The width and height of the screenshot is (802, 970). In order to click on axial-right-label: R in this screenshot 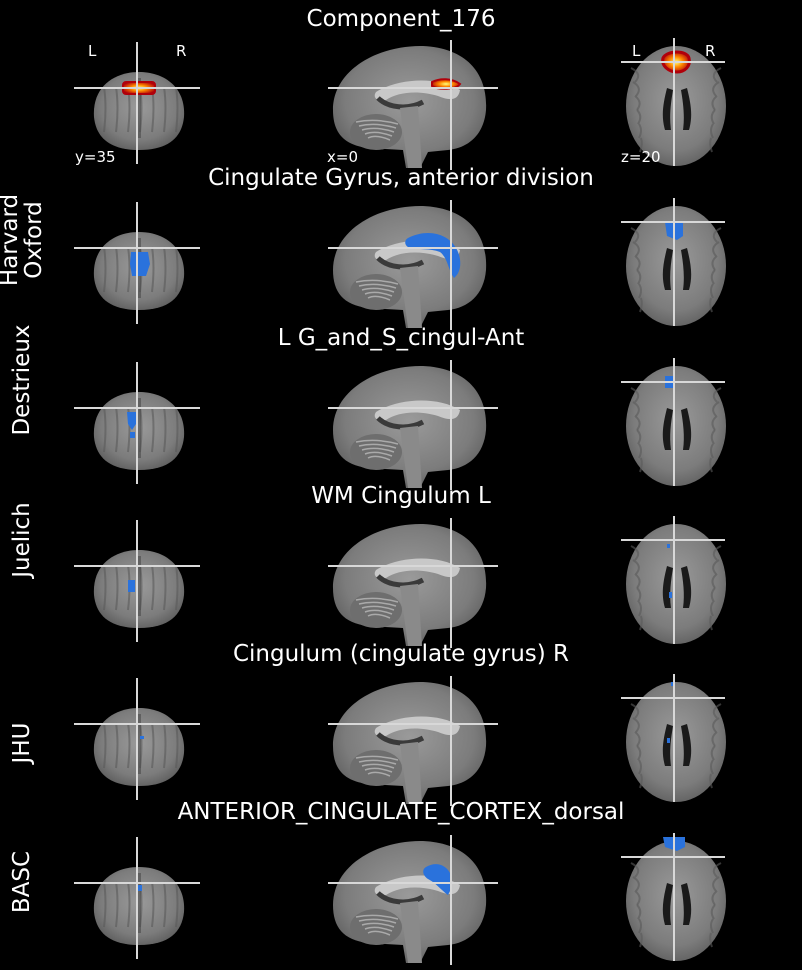, I will do `click(710, 51)`.